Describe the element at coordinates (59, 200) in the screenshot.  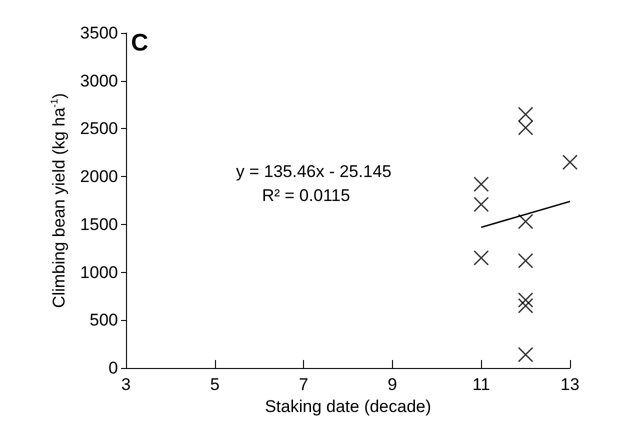
I see `y-axis-title: Climbing bean yield (kg ha-1)` at that location.